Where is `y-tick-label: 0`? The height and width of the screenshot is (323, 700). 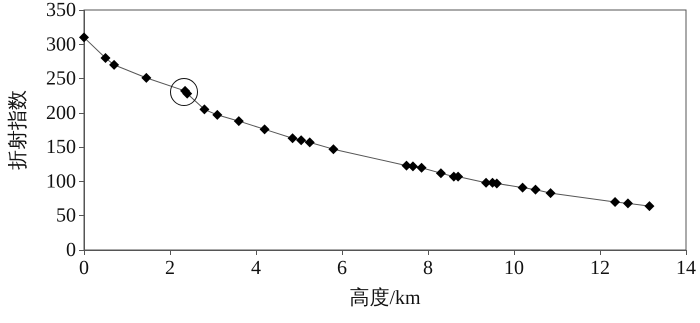 y-tick-label: 0 is located at coordinates (71, 250).